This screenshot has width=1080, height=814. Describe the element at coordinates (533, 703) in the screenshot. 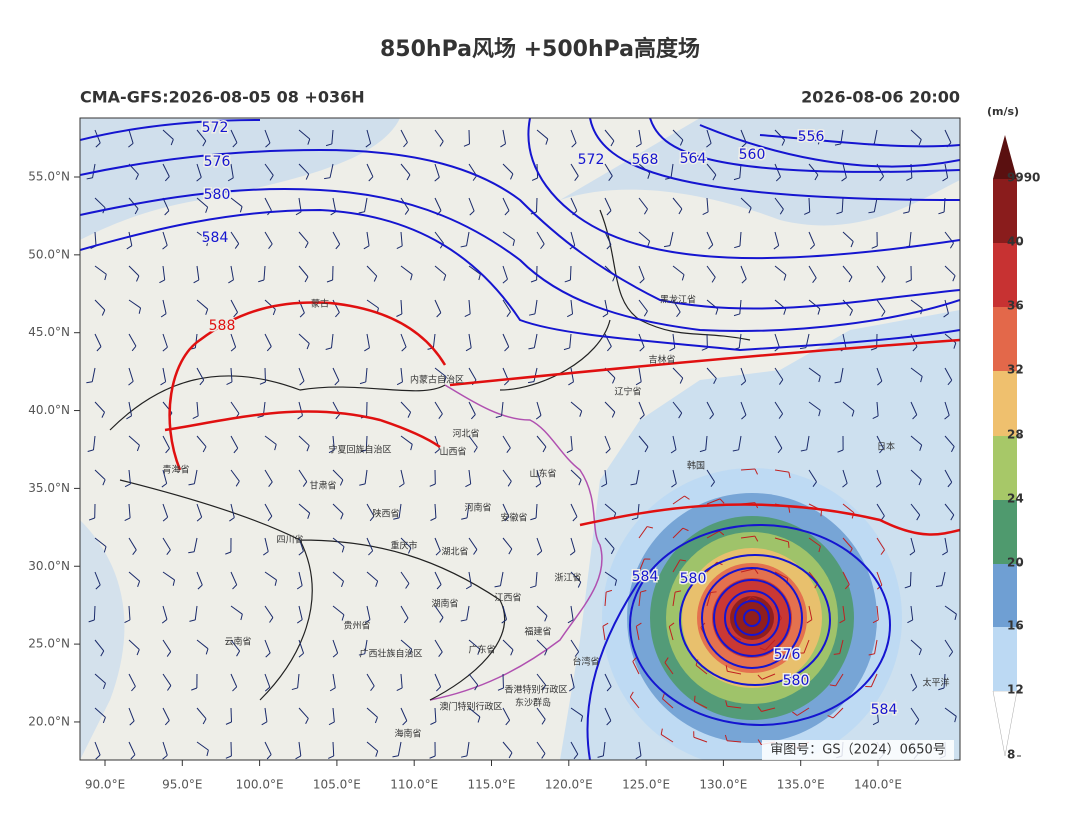

I see `place-label: 东沙群岛` at that location.